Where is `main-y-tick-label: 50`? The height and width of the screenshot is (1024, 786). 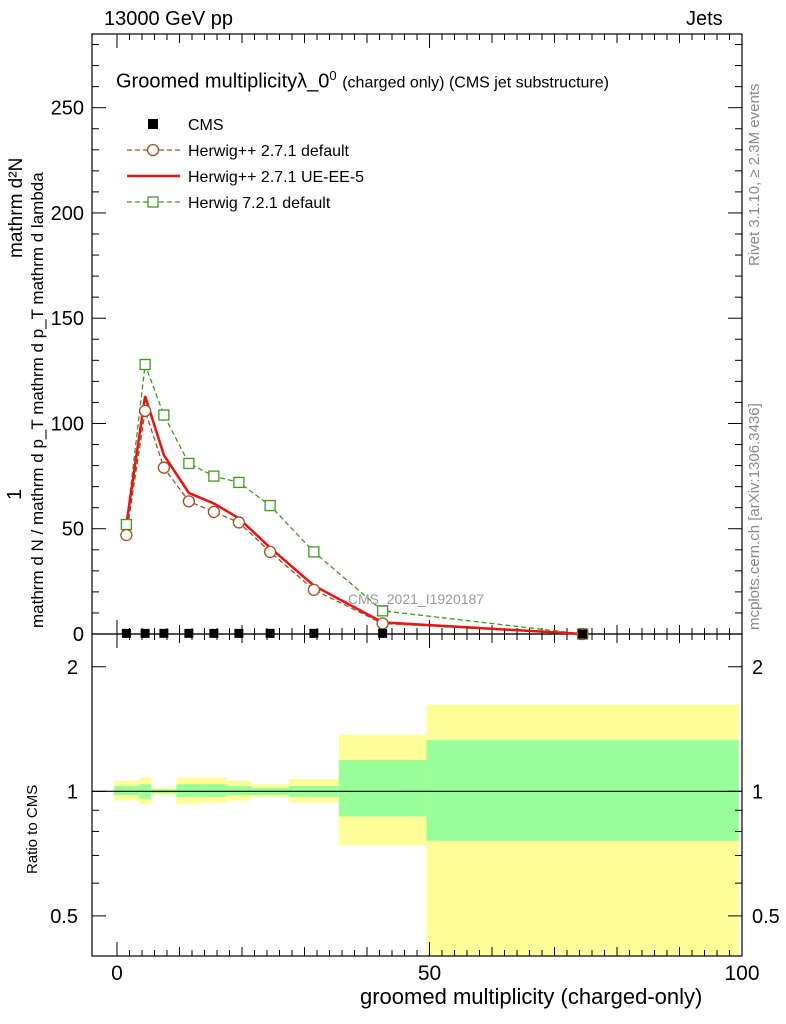 main-y-tick-label: 50 is located at coordinates (73, 530).